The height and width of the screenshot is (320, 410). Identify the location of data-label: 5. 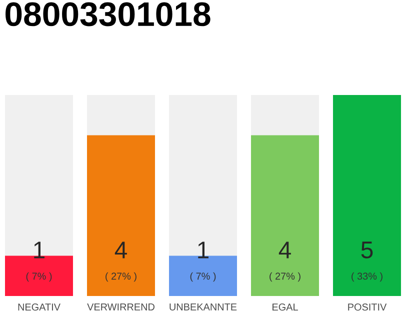
(367, 250).